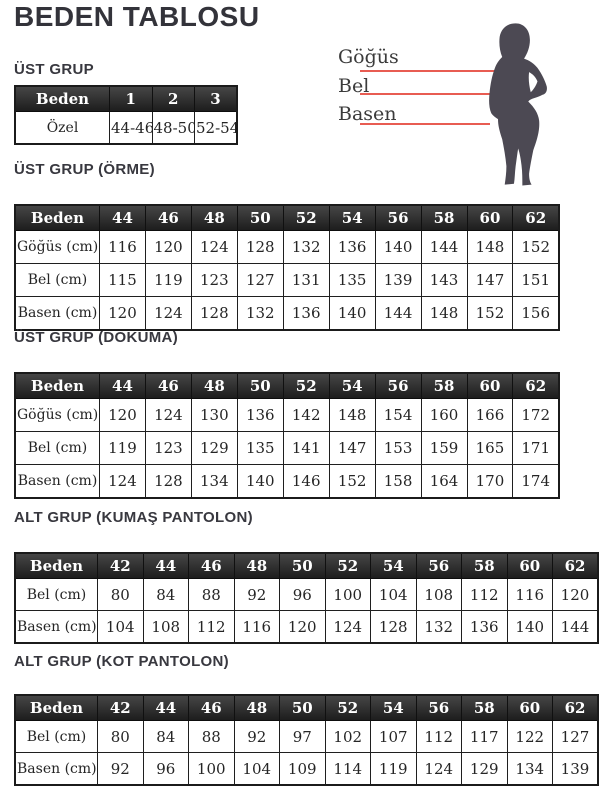 This screenshot has width=600, height=800. Describe the element at coordinates (131, 98) in the screenshot. I see `header-size-cell: 1` at that location.